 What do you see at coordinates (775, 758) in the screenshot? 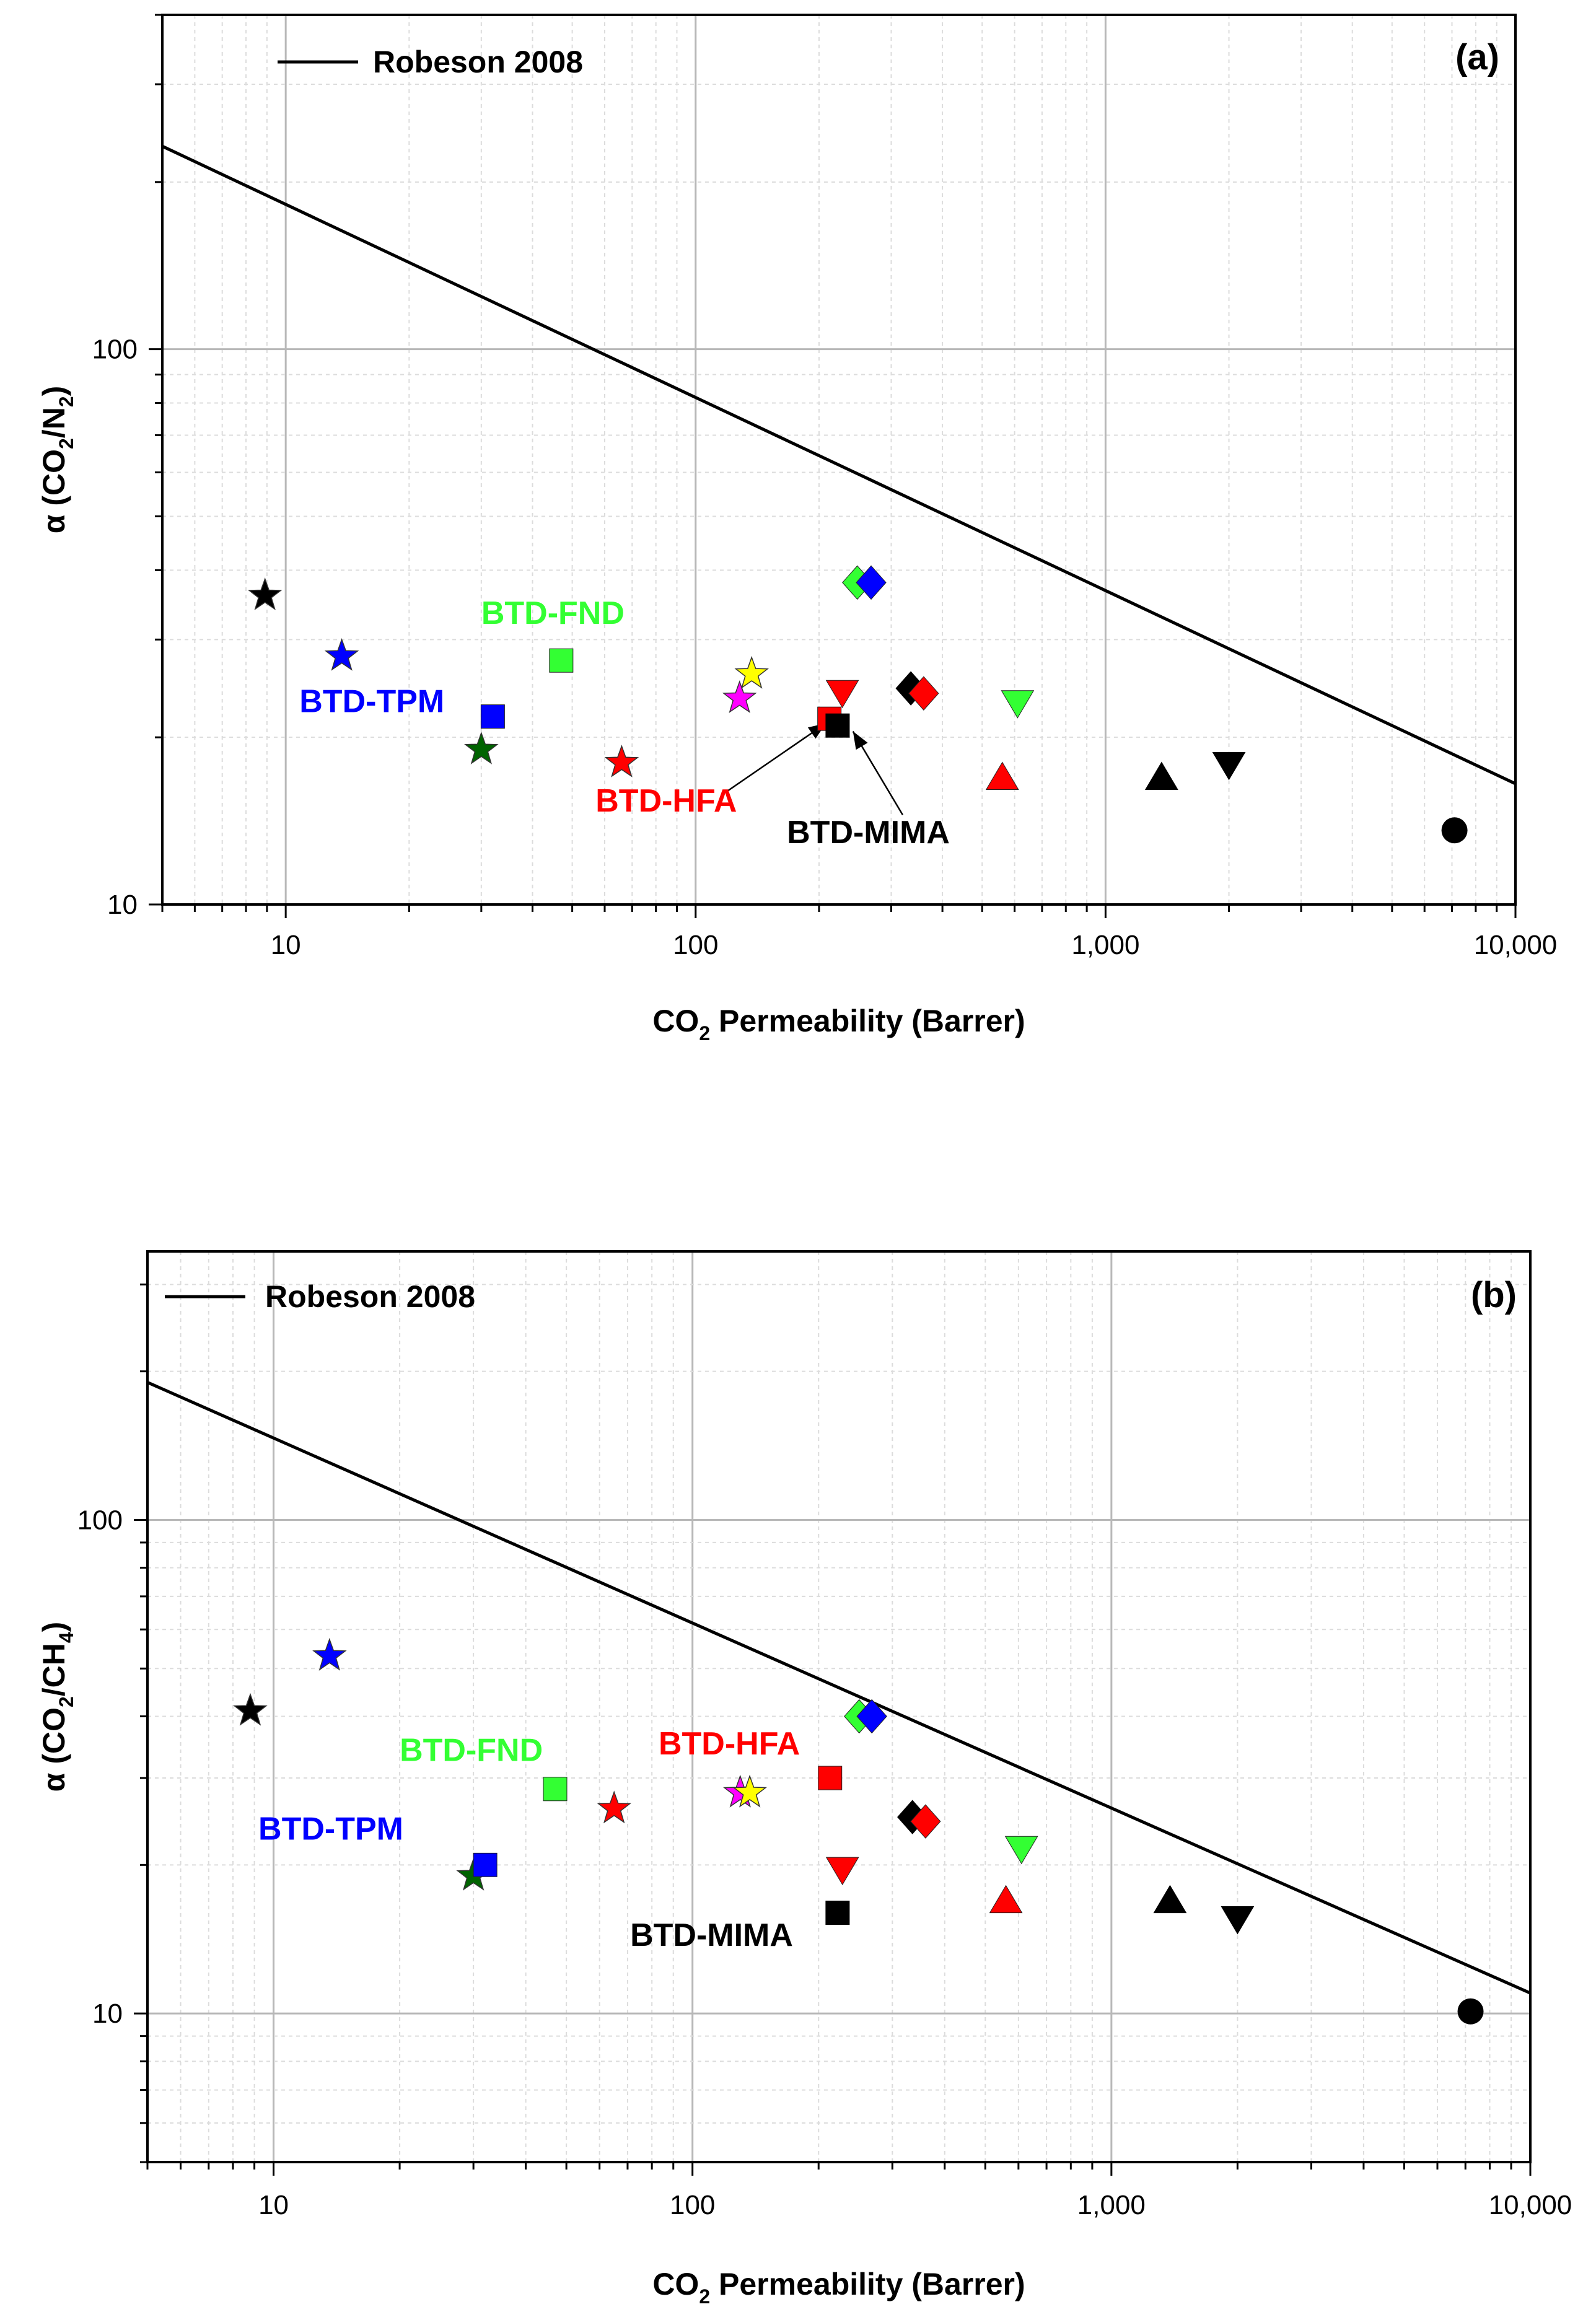
I see `annotation-arrow-line` at bounding box center [775, 758].